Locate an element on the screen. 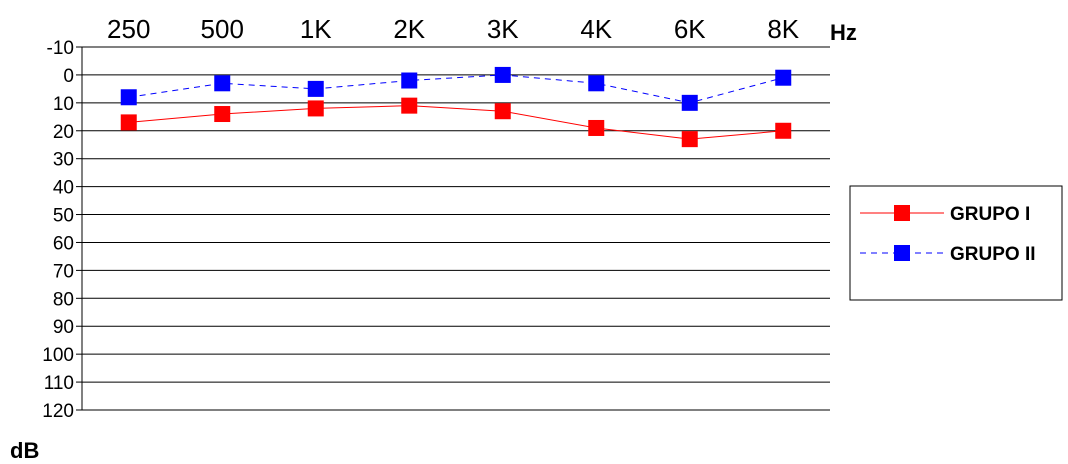  y-tick-label: 120 is located at coordinates (58, 411).